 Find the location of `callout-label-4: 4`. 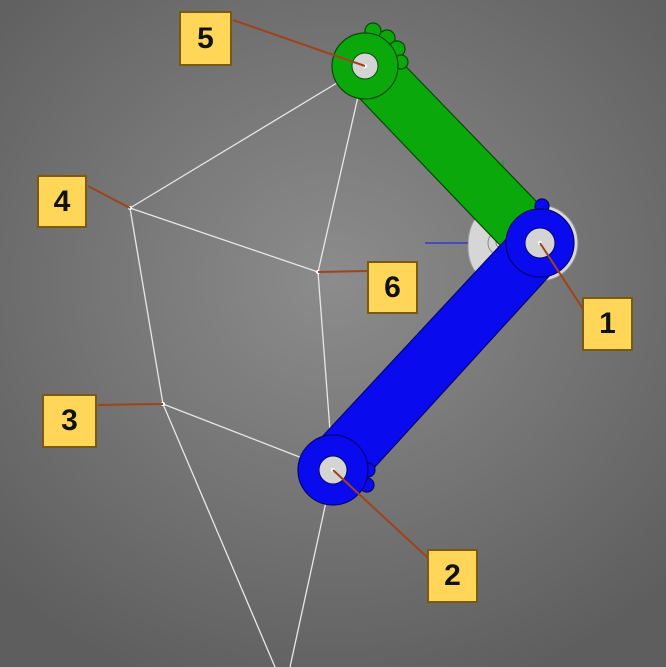

callout-label-4: 4 is located at coordinates (62, 201).